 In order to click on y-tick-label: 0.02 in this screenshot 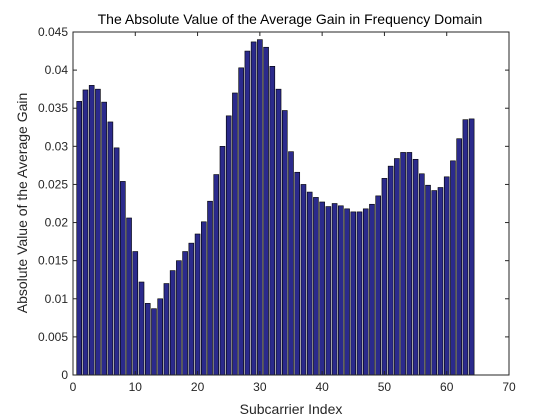, I will do `click(57, 223)`.